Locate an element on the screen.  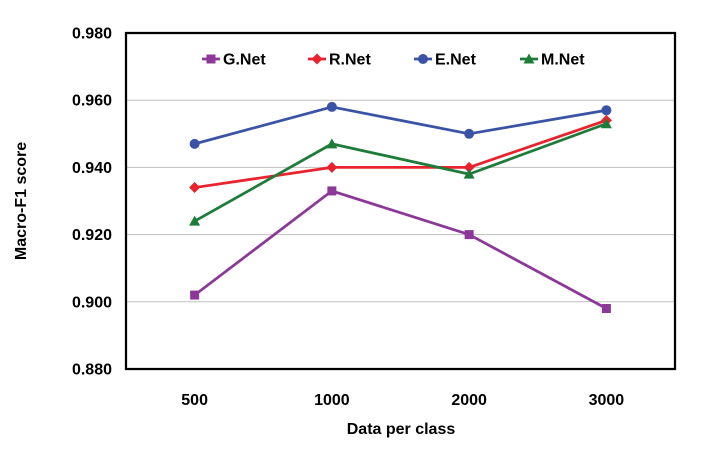
x-tick-label: 2000 is located at coordinates (469, 400).